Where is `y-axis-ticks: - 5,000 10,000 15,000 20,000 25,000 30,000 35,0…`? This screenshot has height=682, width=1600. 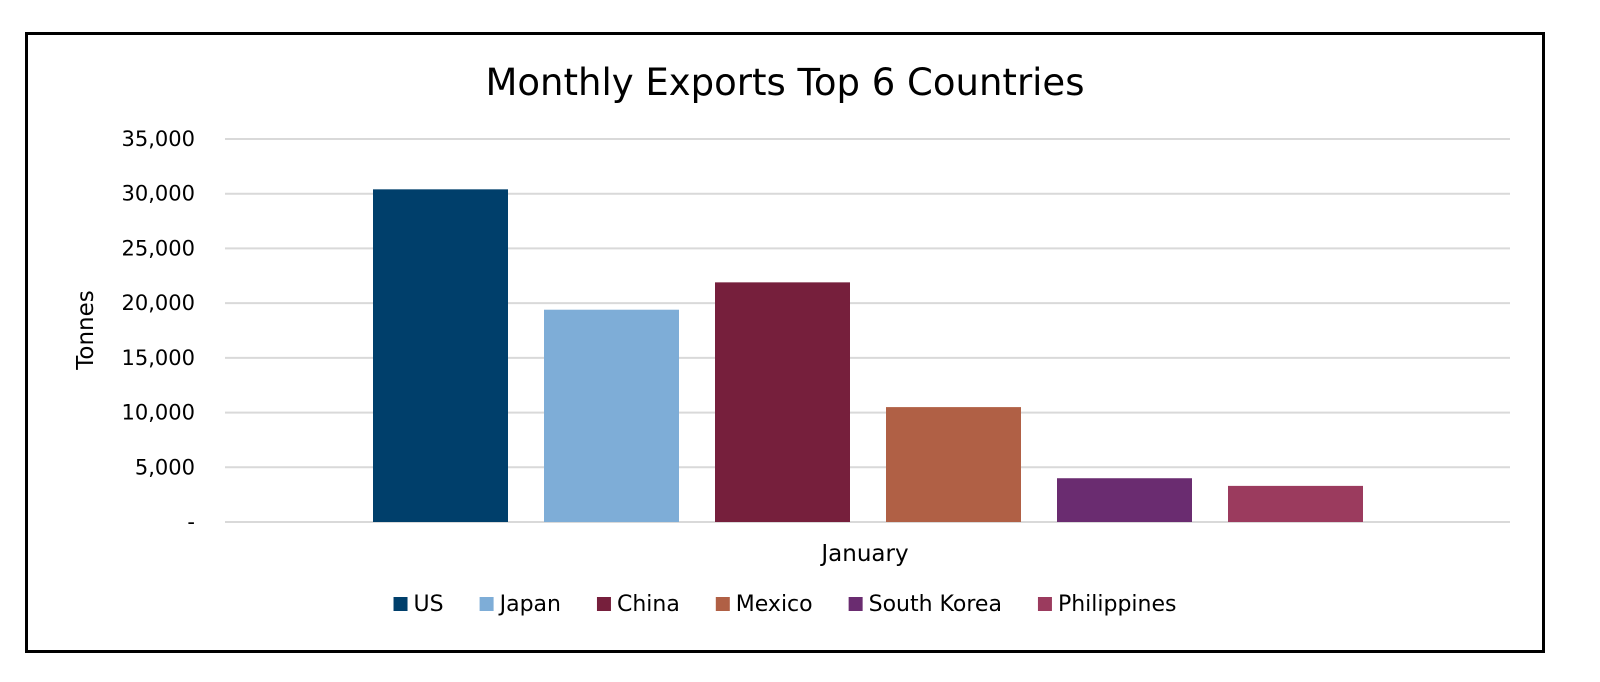 y-axis-ticks: - 5,000 10,000 15,000 20,000 25,000 30,000 35,0… is located at coordinates (158, 330).